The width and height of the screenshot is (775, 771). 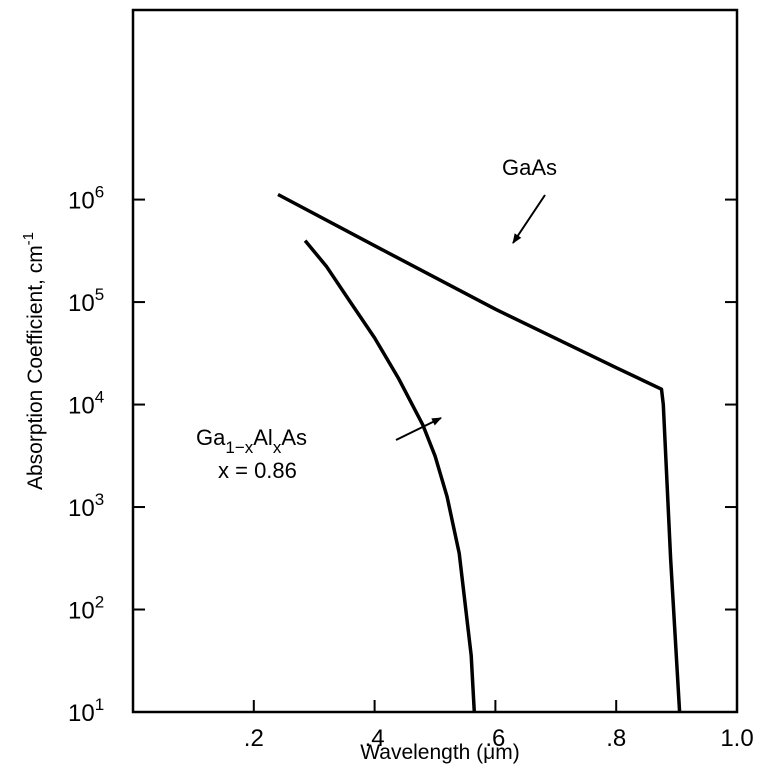 What do you see at coordinates (440, 752) in the screenshot?
I see `x-axis-label: Wavelength (μm)` at bounding box center [440, 752].